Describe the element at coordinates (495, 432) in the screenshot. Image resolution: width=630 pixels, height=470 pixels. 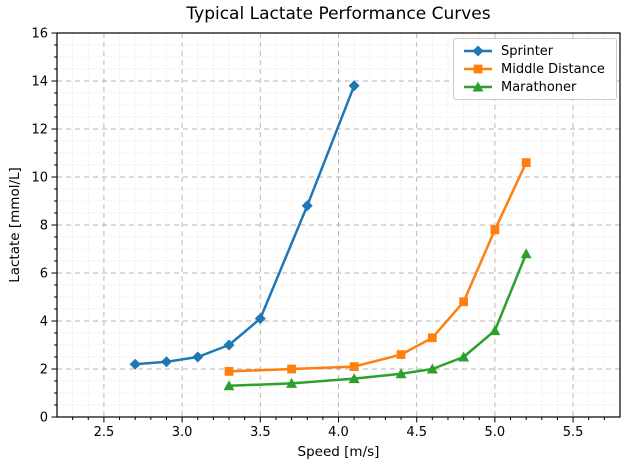
I see `x-tick-label: 5.0` at that location.